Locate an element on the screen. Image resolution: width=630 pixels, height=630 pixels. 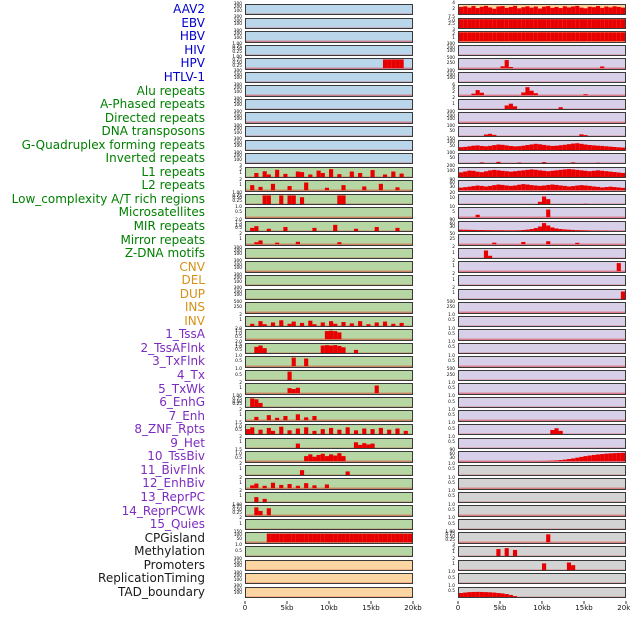
track-label: AAV2 is located at coordinates (189, 9).